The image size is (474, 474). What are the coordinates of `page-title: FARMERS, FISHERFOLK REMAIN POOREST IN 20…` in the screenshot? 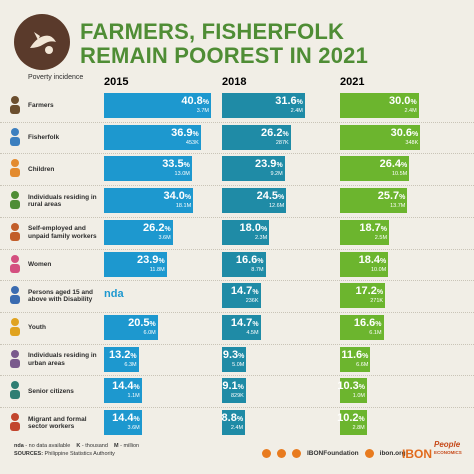 It's located at (224, 44).